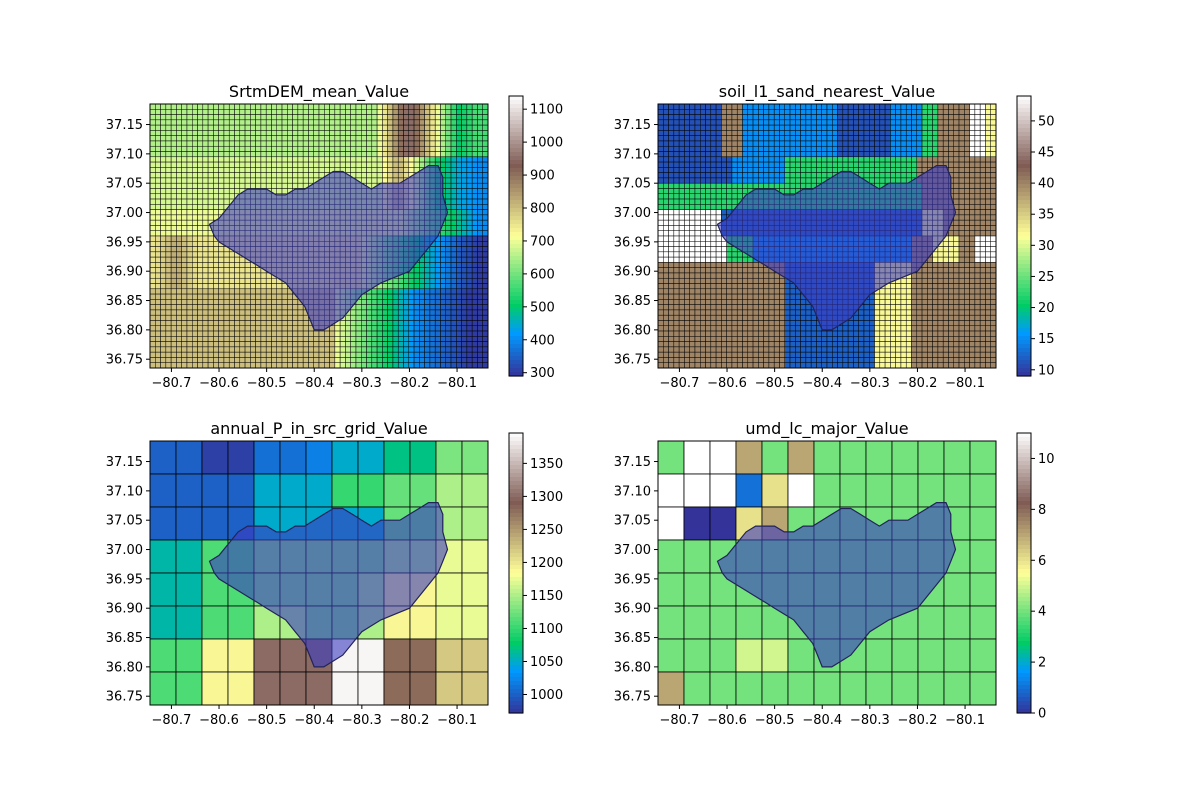 The height and width of the screenshot is (800, 1200). I want to click on colorbar-segment, so click(516, 222).